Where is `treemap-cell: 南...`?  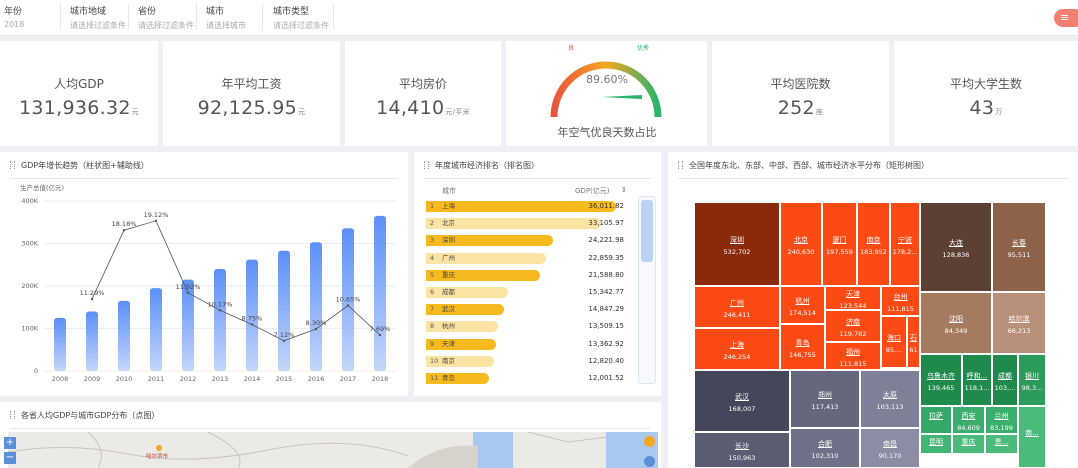
treemap-cell: 南... is located at coordinates (1032, 437).